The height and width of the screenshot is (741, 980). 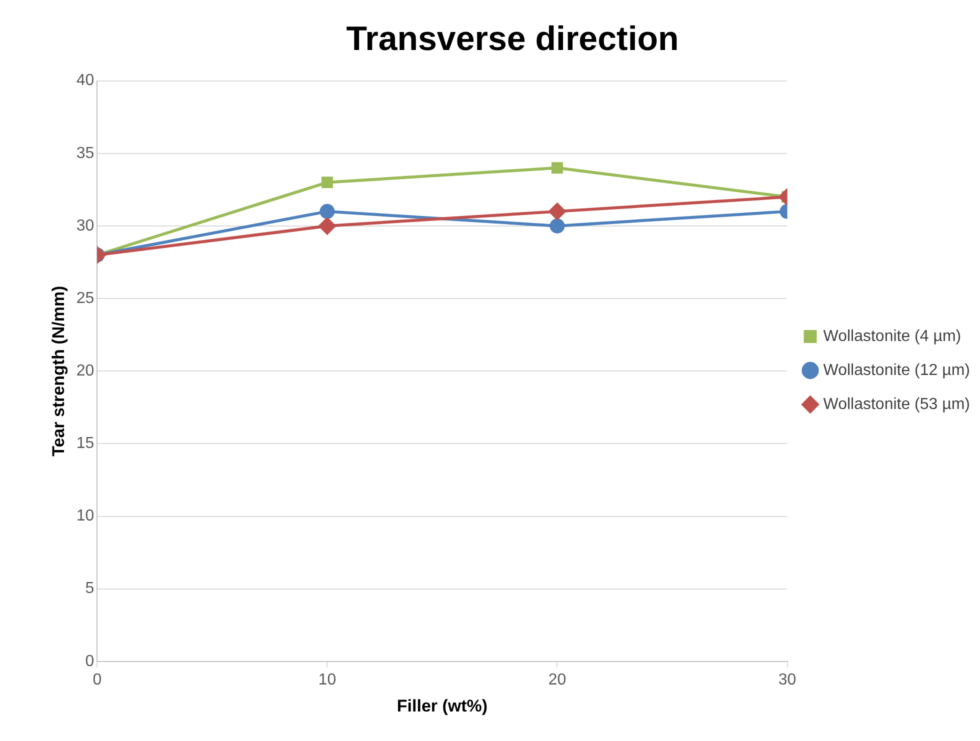 What do you see at coordinates (85, 516) in the screenshot?
I see `y-tick-label: 10` at bounding box center [85, 516].